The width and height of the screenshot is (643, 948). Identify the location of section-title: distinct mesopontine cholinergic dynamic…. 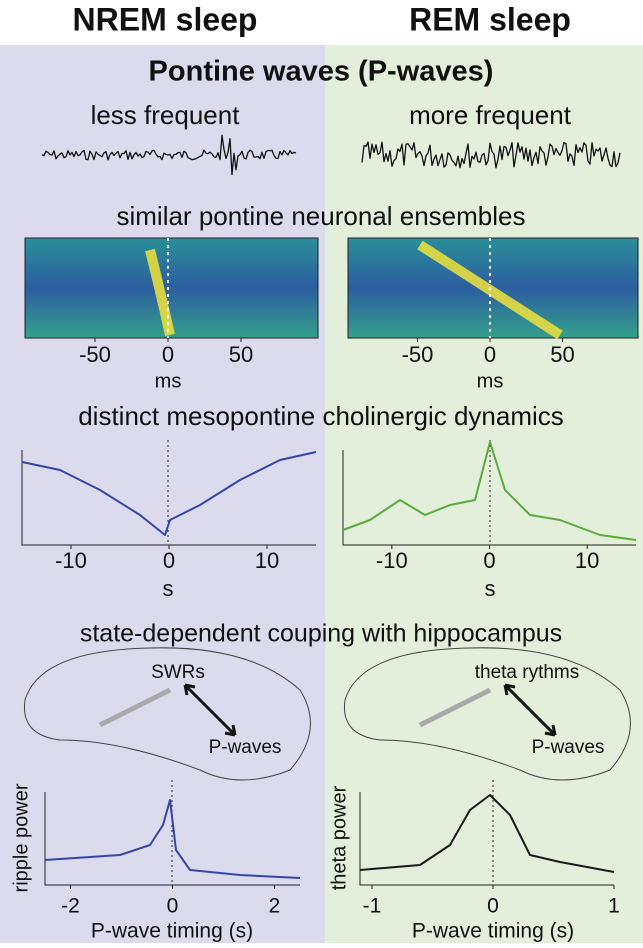
(321, 416).